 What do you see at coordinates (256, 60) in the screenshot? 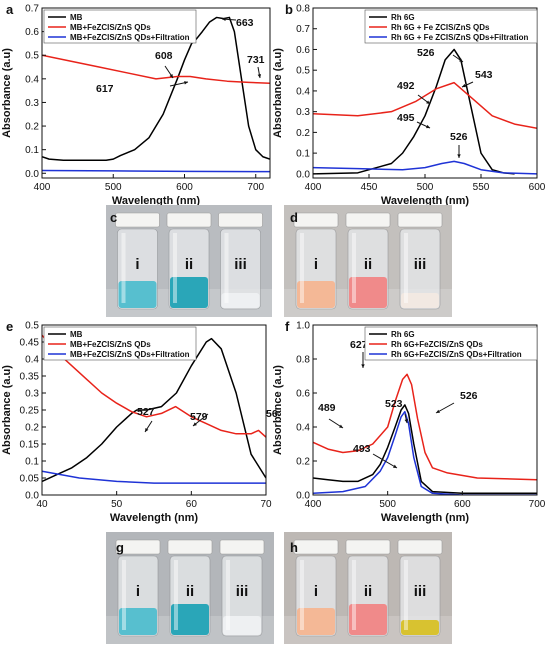
I see `peak-annotation: 731` at bounding box center [256, 60].